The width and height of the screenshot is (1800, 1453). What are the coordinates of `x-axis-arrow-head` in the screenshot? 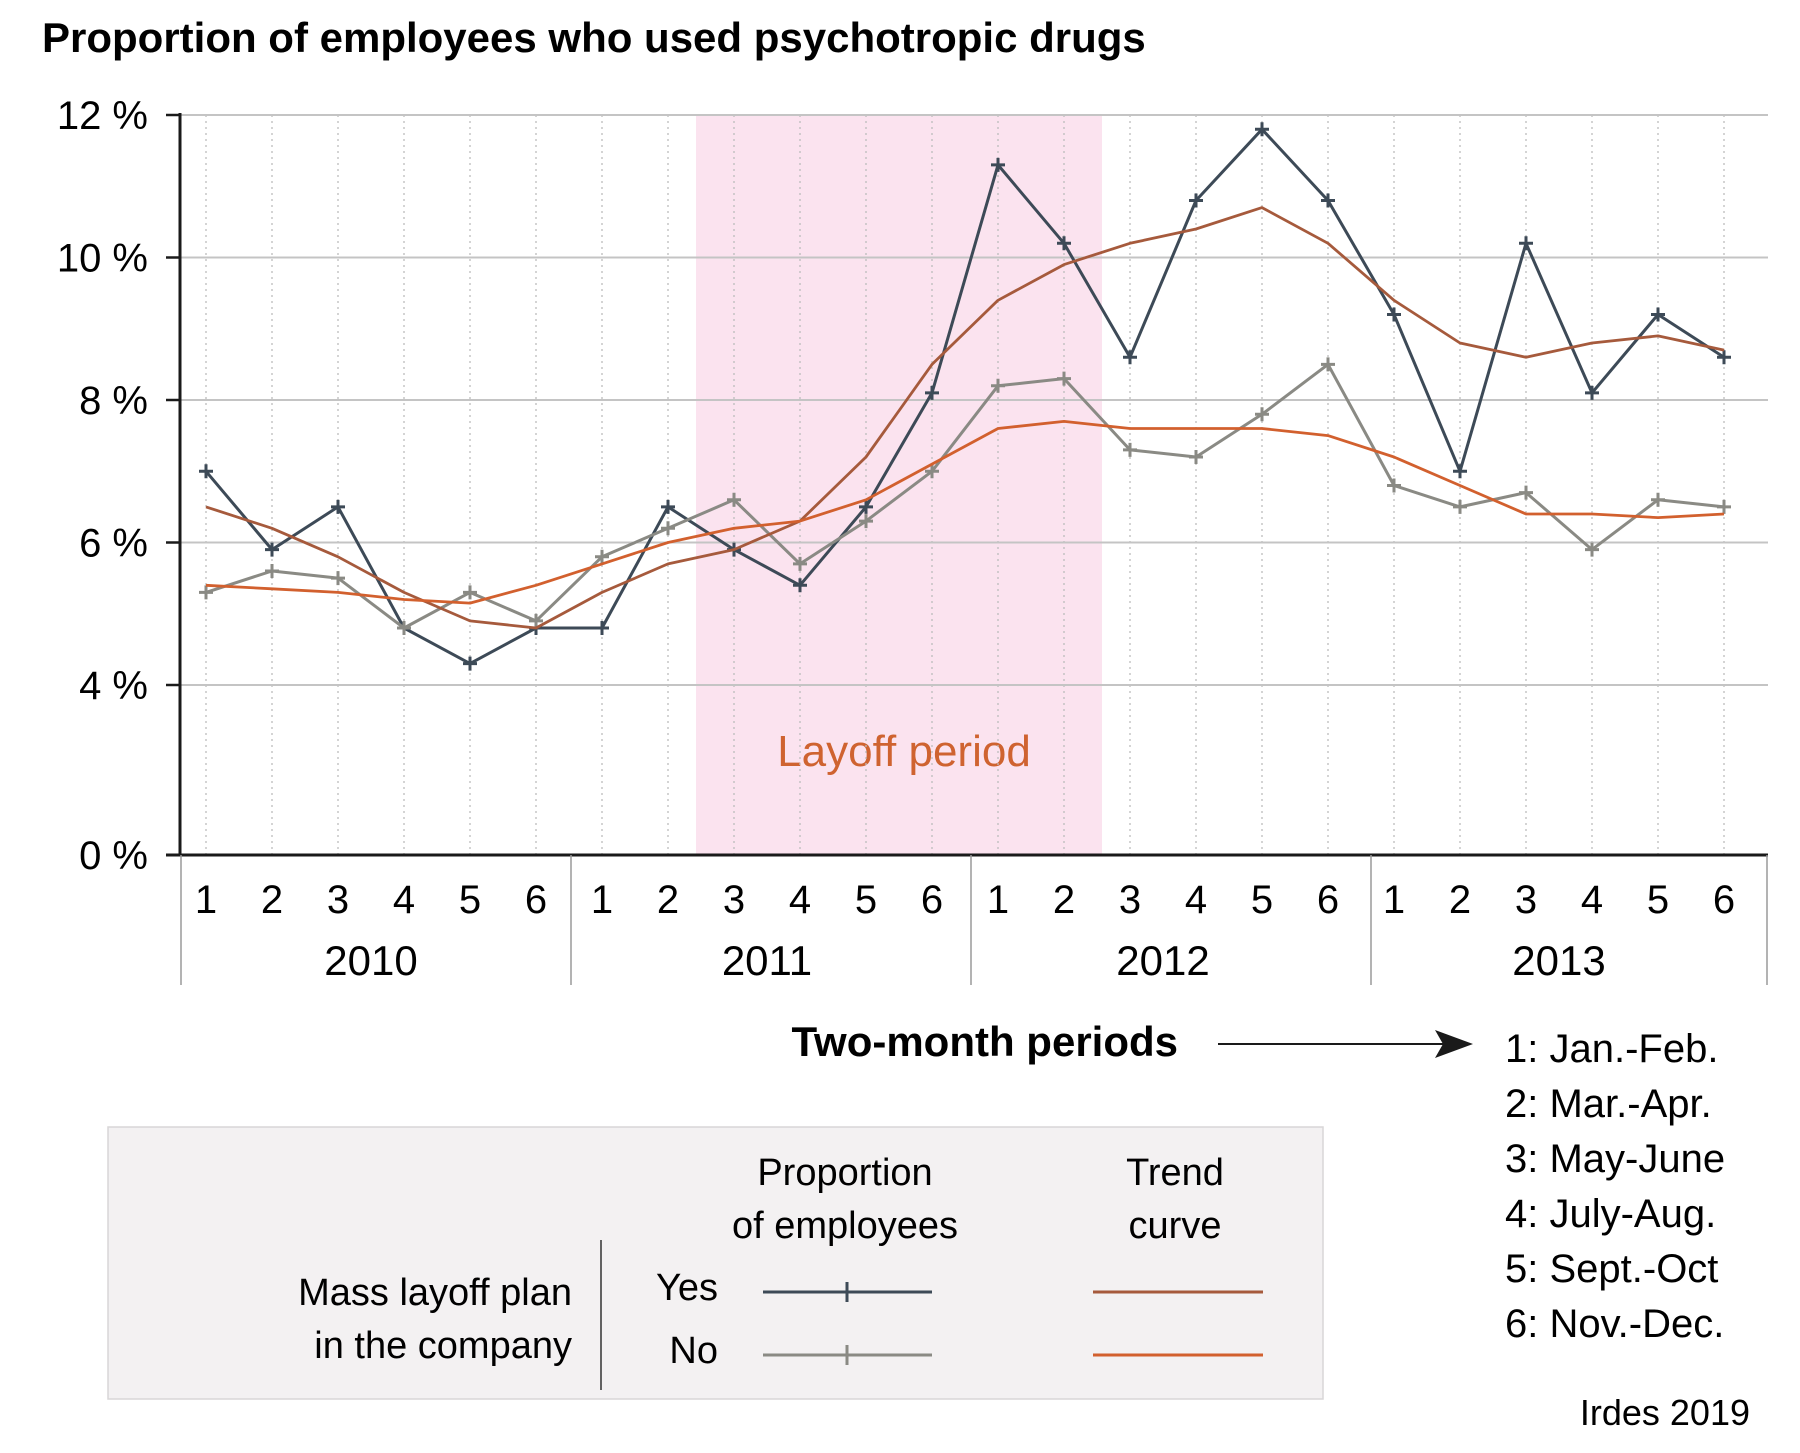 It's located at (1454, 1044).